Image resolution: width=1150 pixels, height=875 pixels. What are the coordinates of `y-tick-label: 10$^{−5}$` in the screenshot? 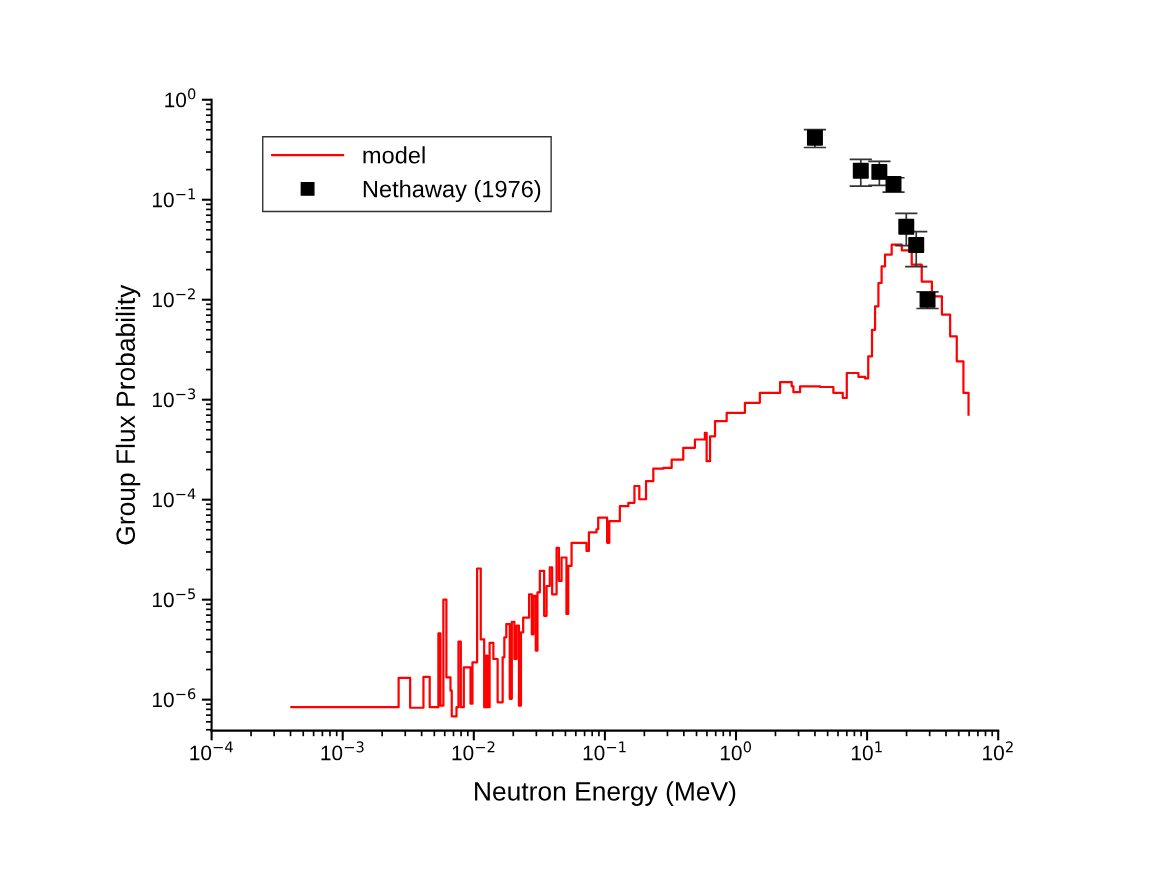 It's located at (173, 598).